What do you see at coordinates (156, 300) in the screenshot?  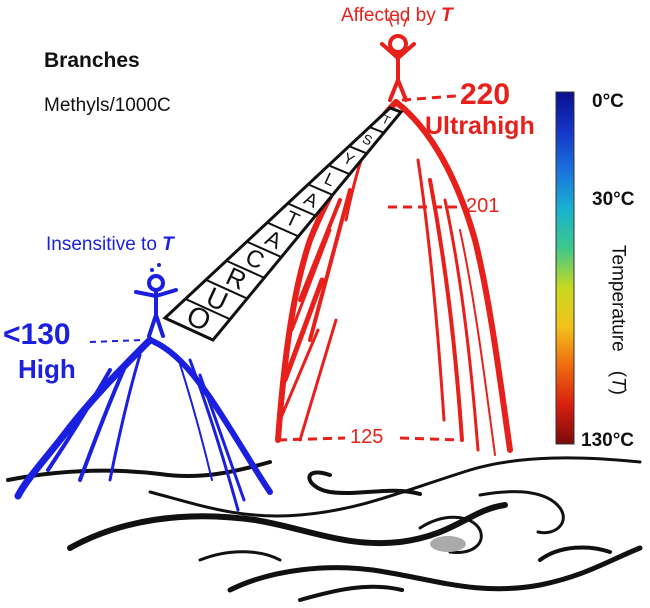 I see `blue-figure` at bounding box center [156, 300].